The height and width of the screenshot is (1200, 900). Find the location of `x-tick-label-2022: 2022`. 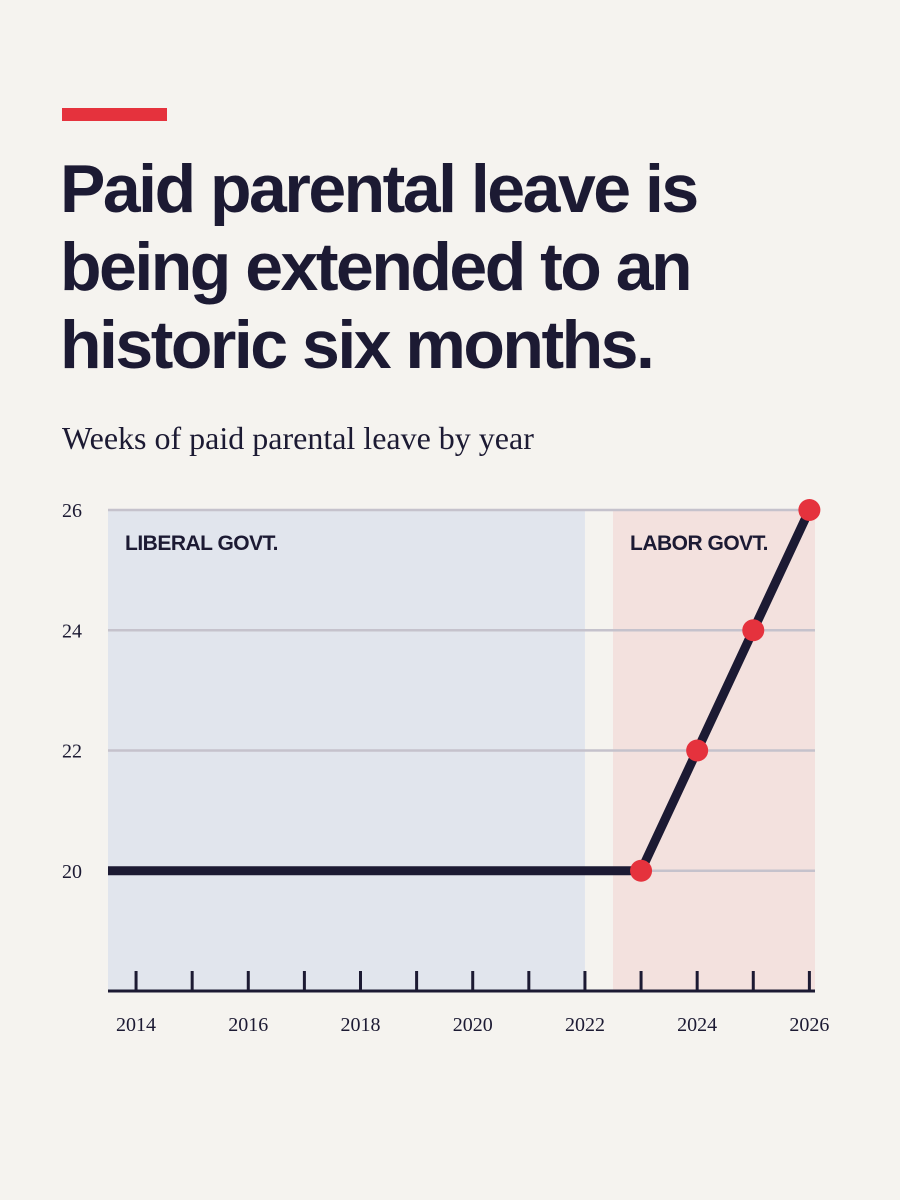

x-tick-label-2022: 2022 is located at coordinates (585, 1025).